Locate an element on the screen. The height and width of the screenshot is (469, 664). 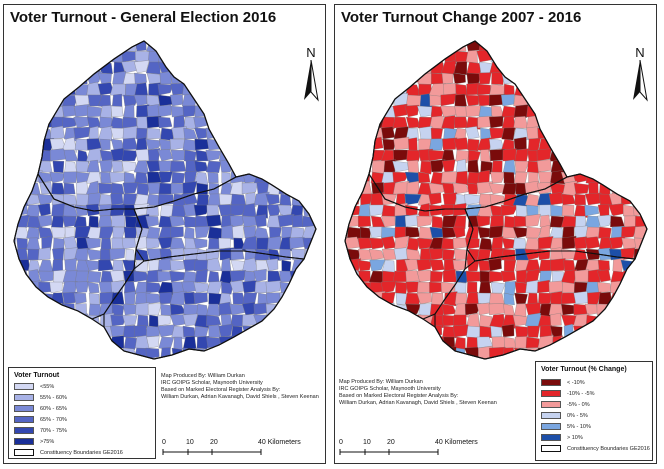
scale-tick-label: 40 Kilometers is located at coordinates (279, 442).